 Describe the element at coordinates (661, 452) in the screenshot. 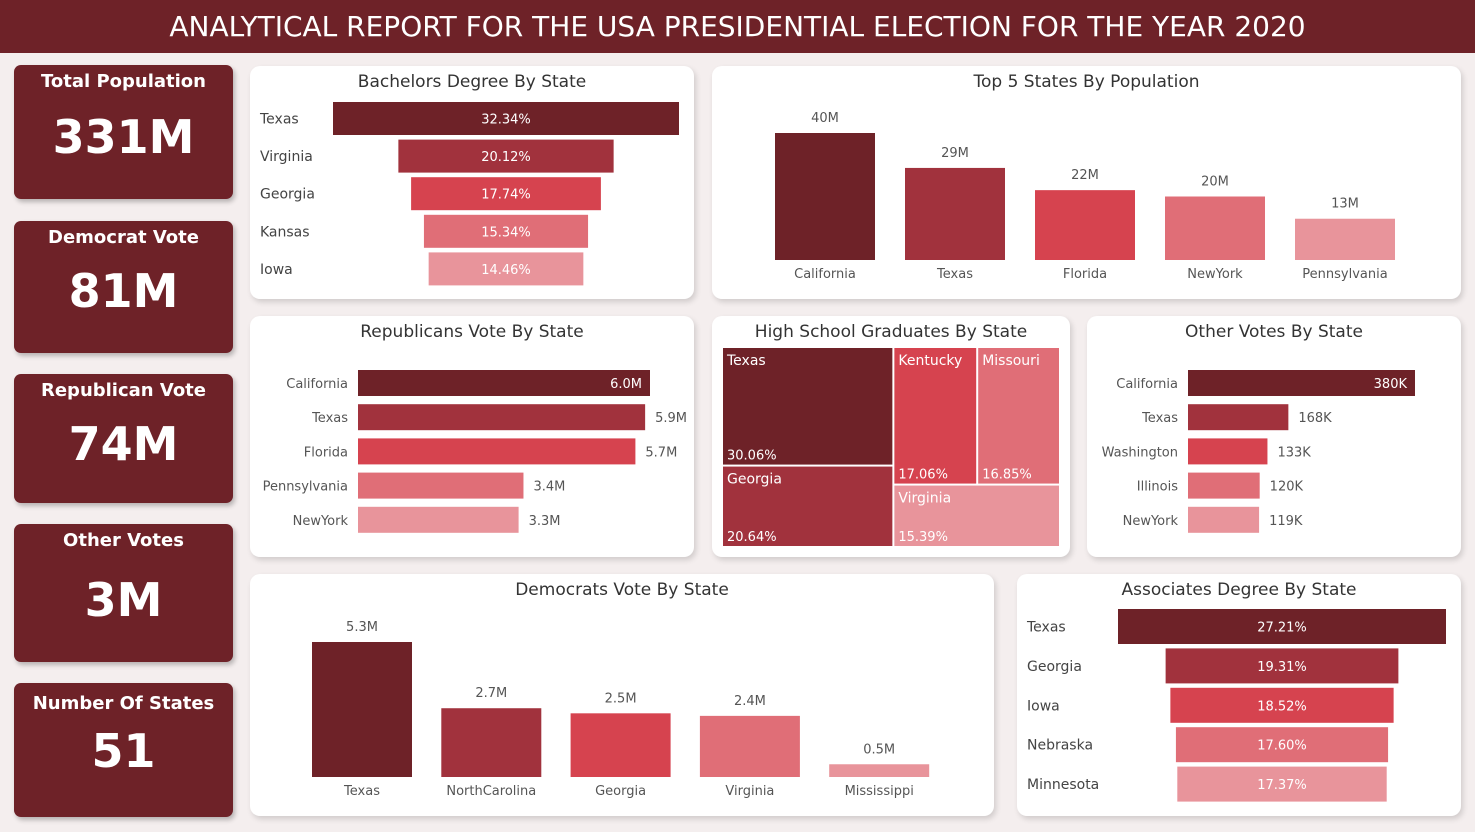

I see `data-label: 5.7M` at that location.